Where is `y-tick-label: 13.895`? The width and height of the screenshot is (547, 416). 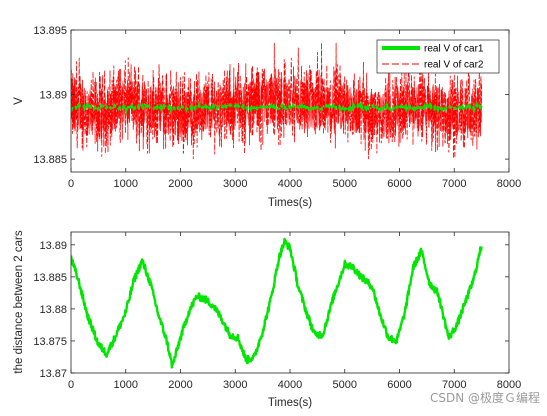 y-tick-label: 13.895 is located at coordinates (50, 31).